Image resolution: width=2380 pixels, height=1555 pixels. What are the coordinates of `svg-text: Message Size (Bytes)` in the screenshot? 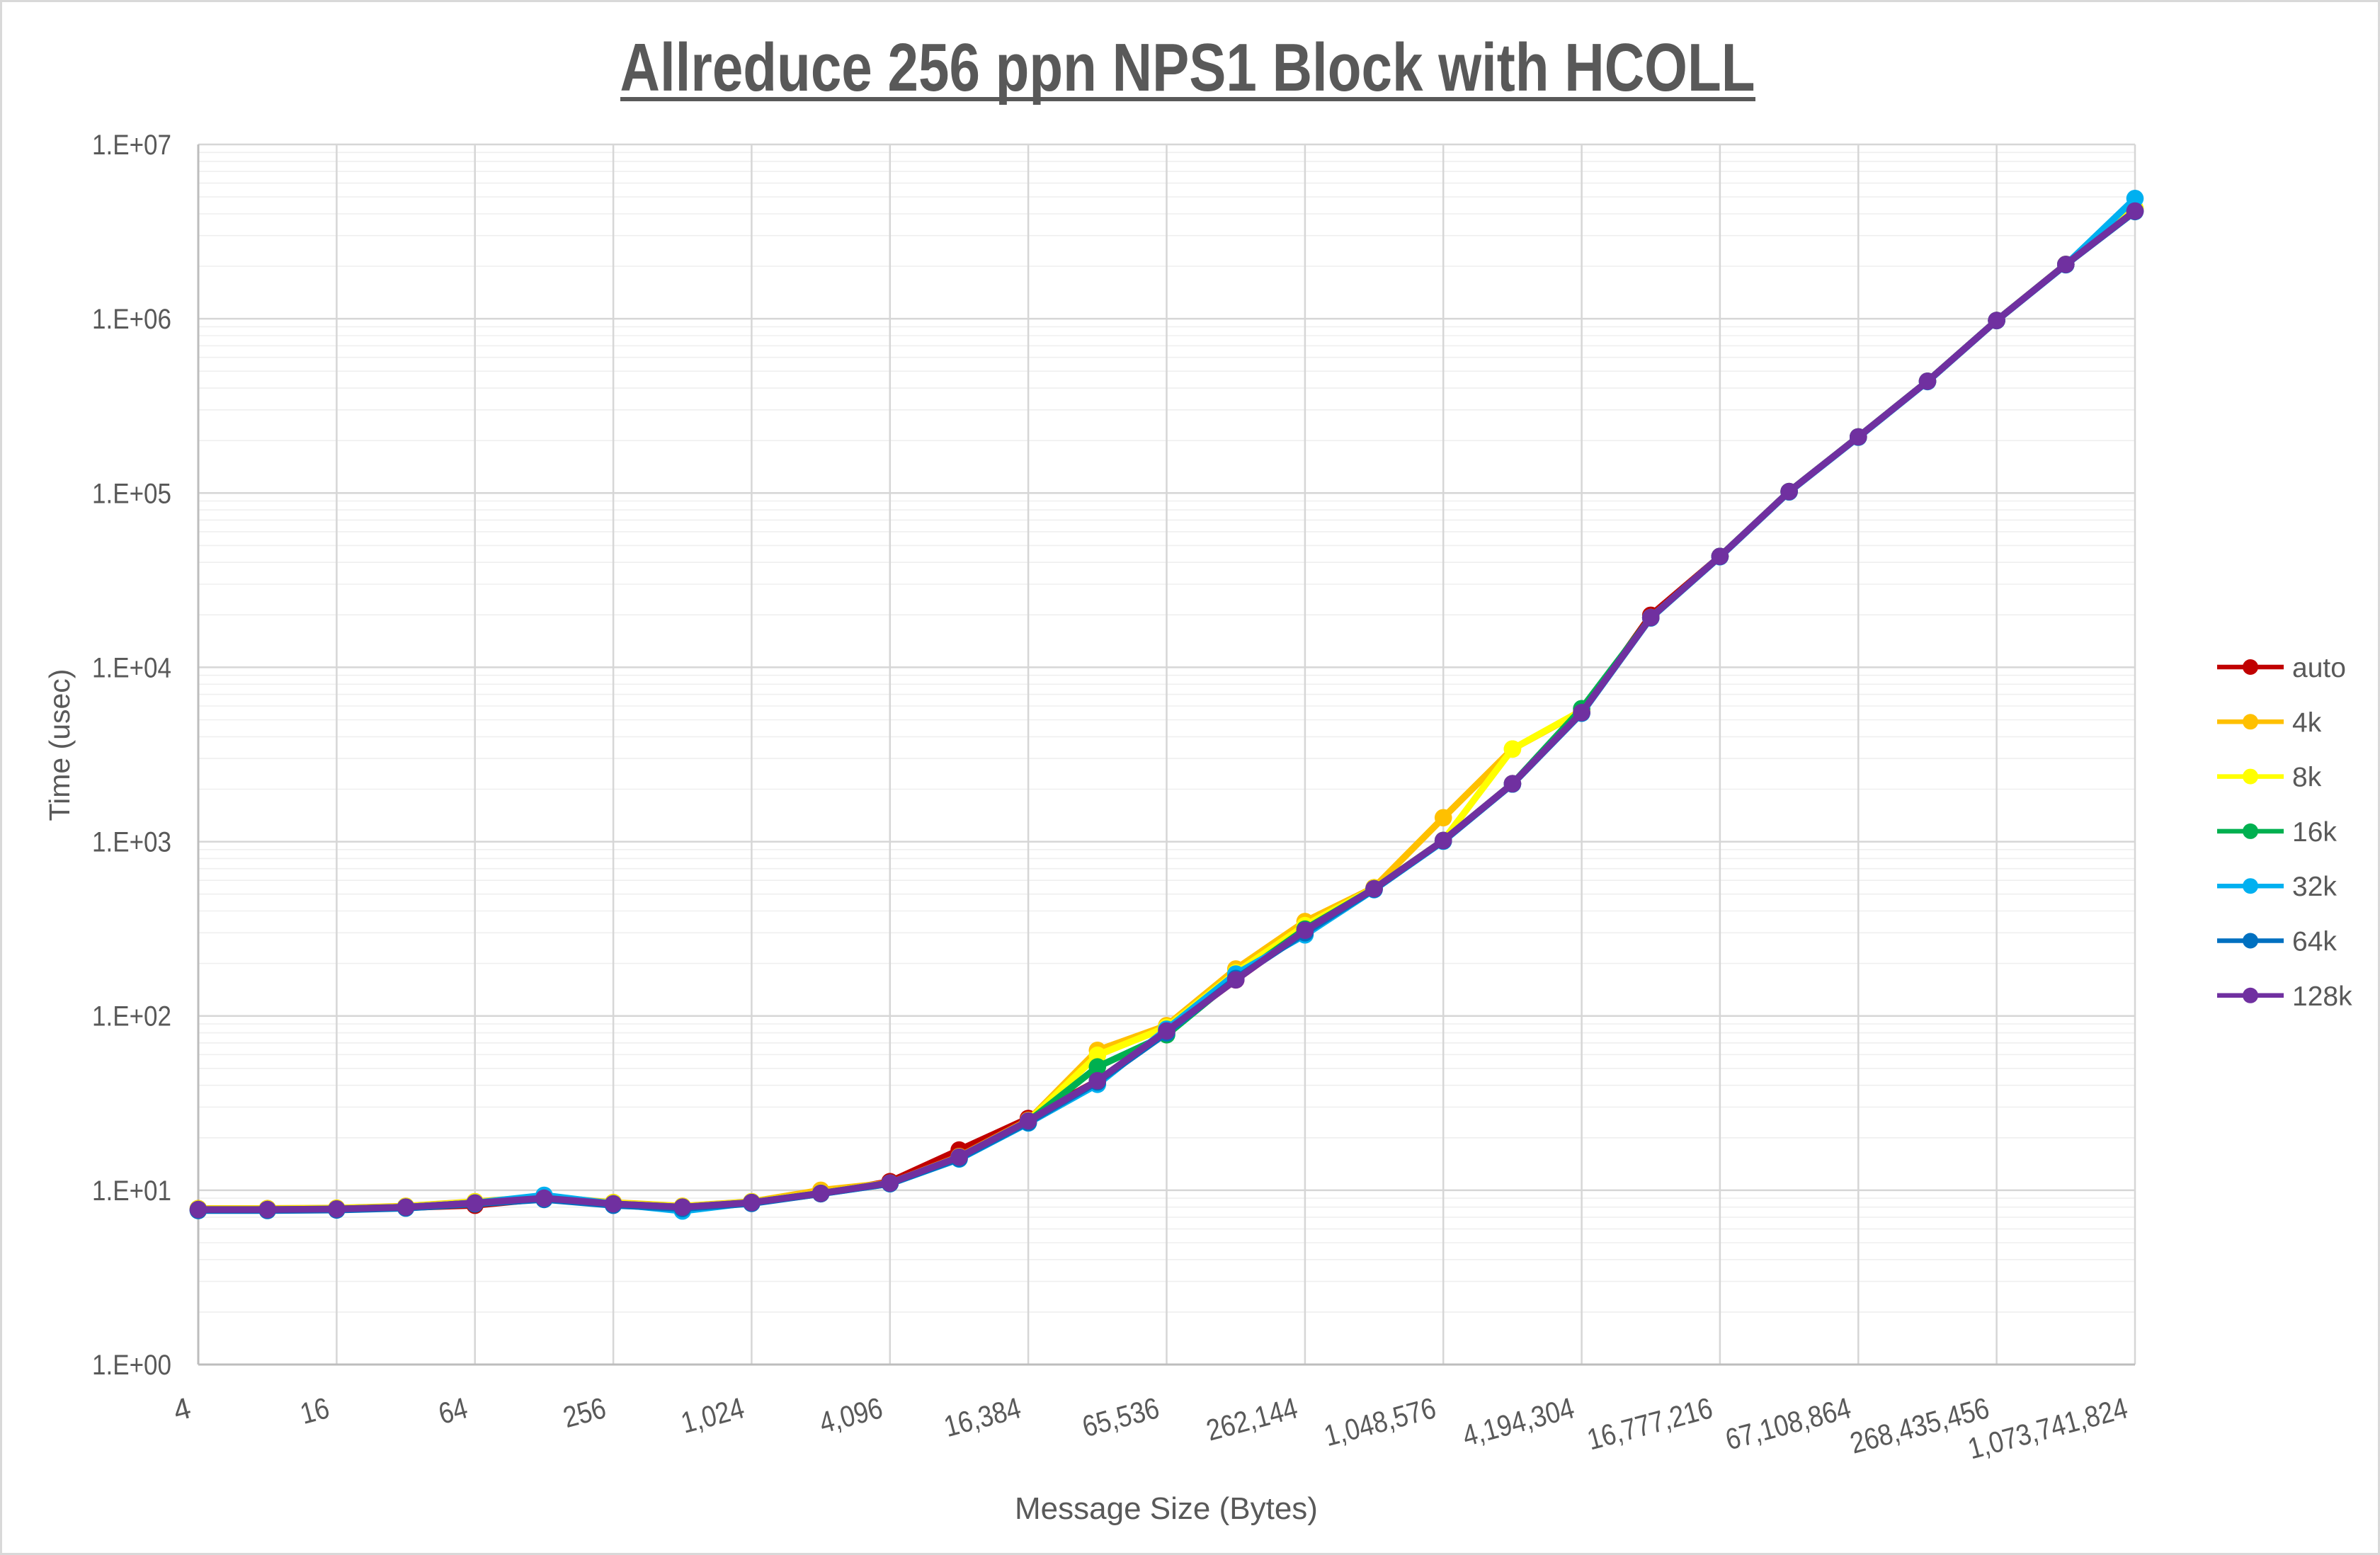 It's located at (1166, 1508).